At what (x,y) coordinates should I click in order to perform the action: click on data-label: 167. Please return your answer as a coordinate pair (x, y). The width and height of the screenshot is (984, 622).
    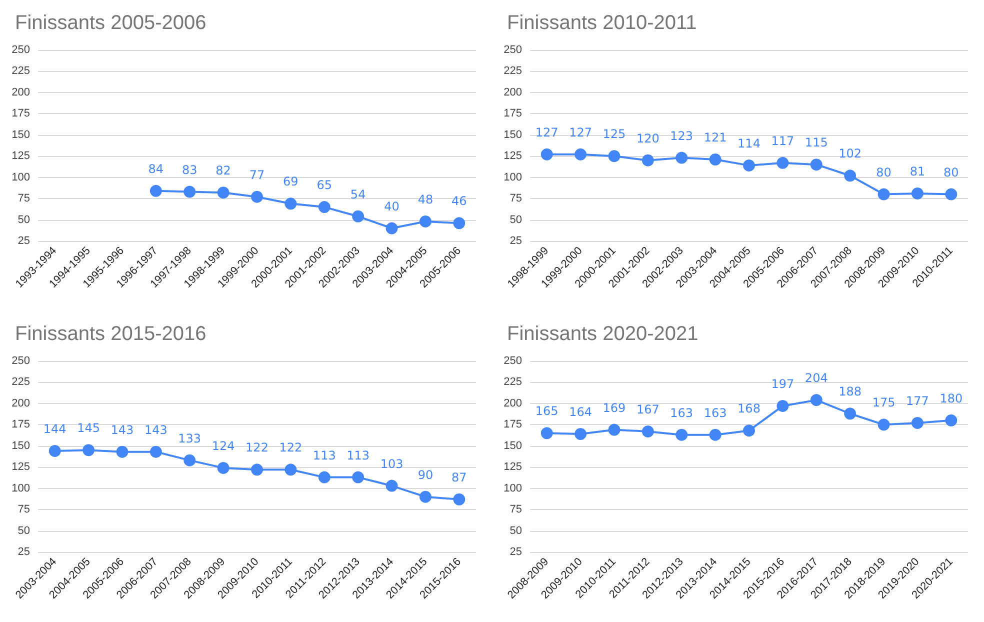
    Looking at the image, I should click on (648, 409).